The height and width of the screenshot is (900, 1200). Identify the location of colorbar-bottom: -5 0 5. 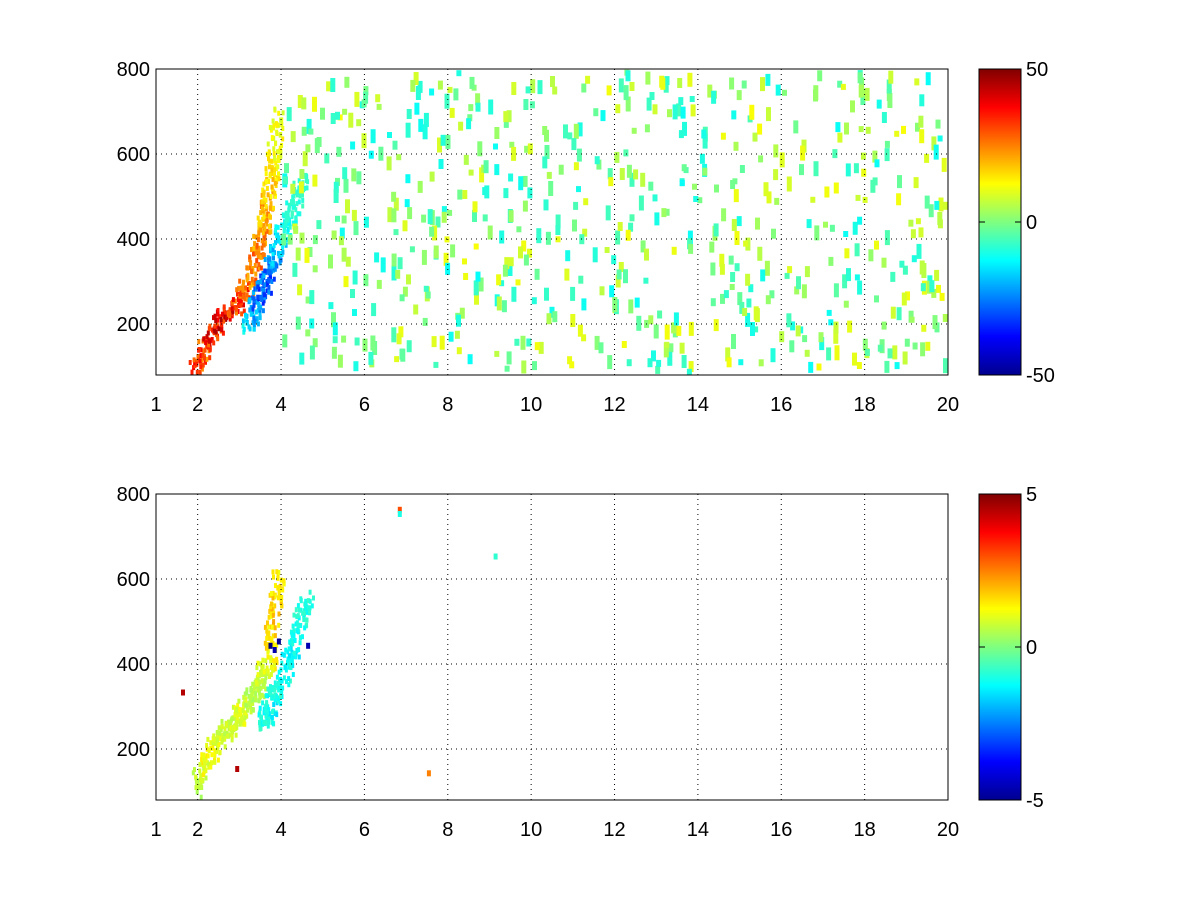
(1011, 648).